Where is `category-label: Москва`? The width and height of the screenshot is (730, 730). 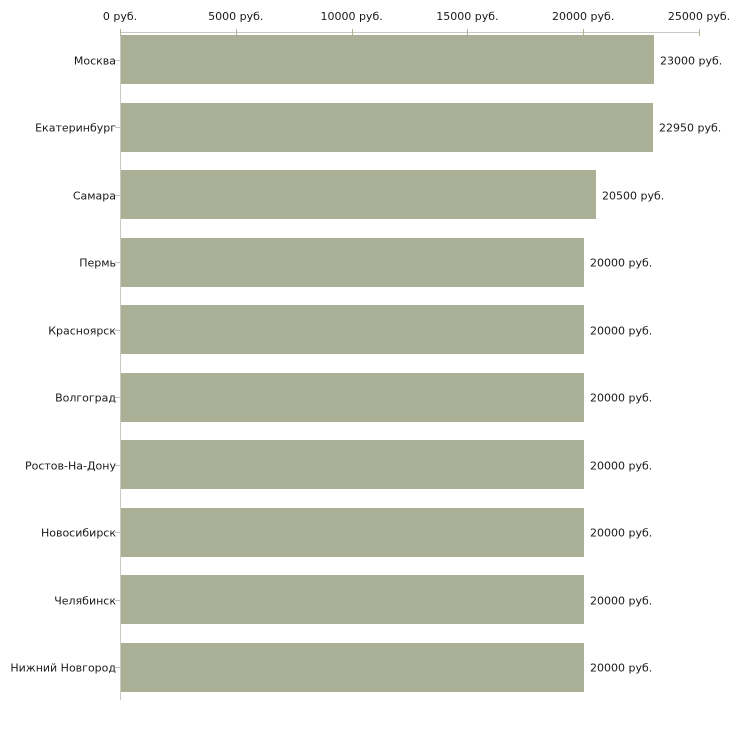 category-label: Москва is located at coordinates (94, 60).